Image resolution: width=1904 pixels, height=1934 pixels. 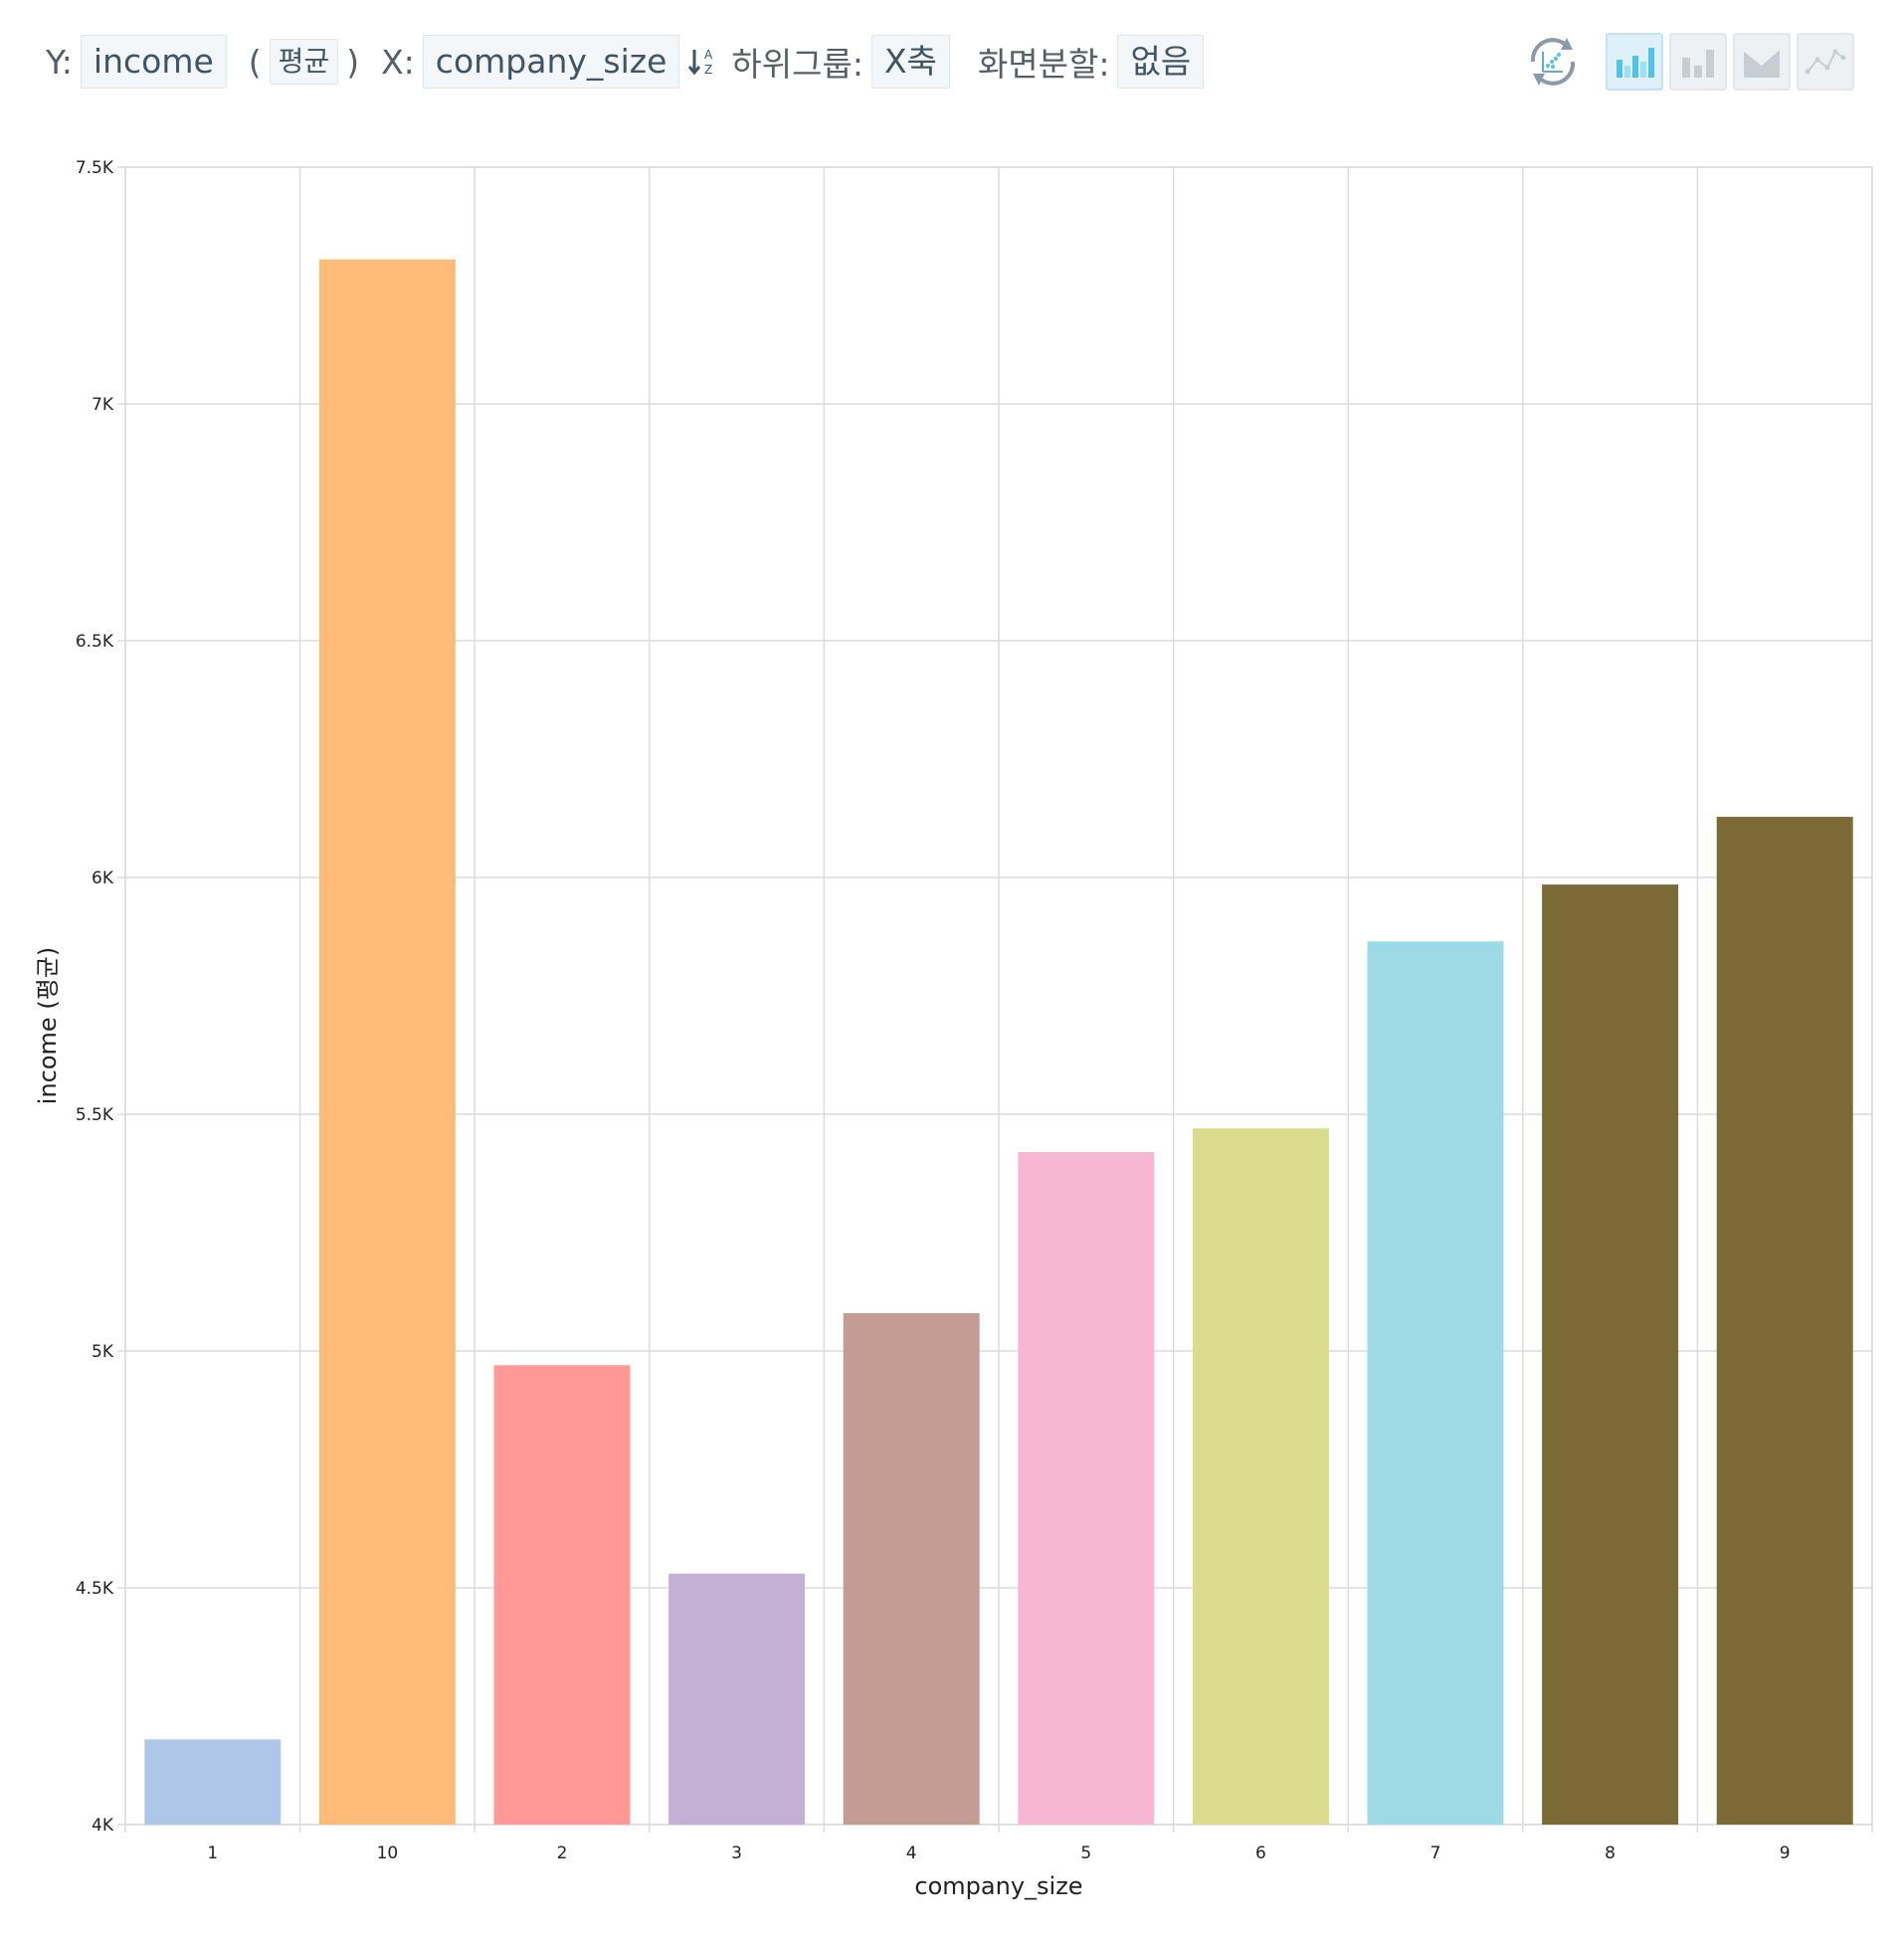 I want to click on paren-open: (, so click(x=255, y=62).